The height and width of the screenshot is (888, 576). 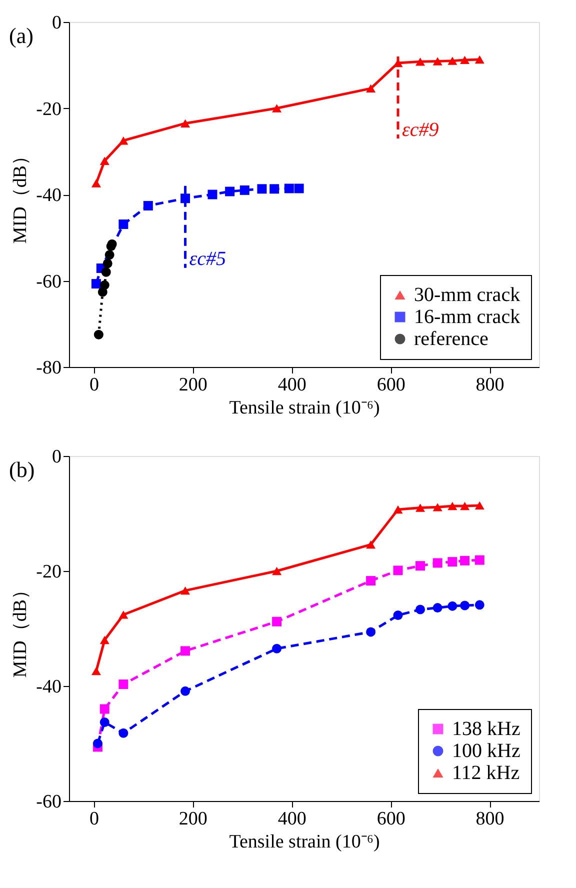 I want to click on text: (a), so click(x=21, y=35).